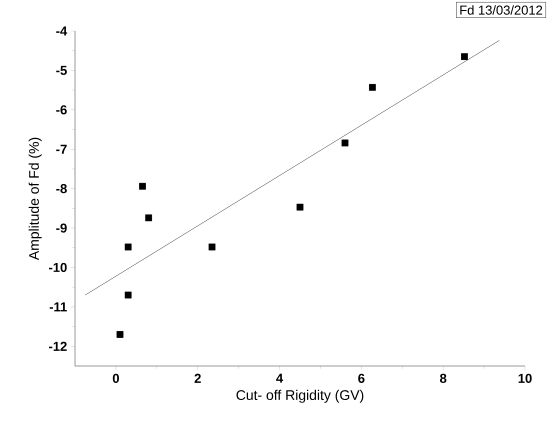  What do you see at coordinates (35, 199) in the screenshot?
I see `y-axis-title: Amplitude of Fd (%)` at bounding box center [35, 199].